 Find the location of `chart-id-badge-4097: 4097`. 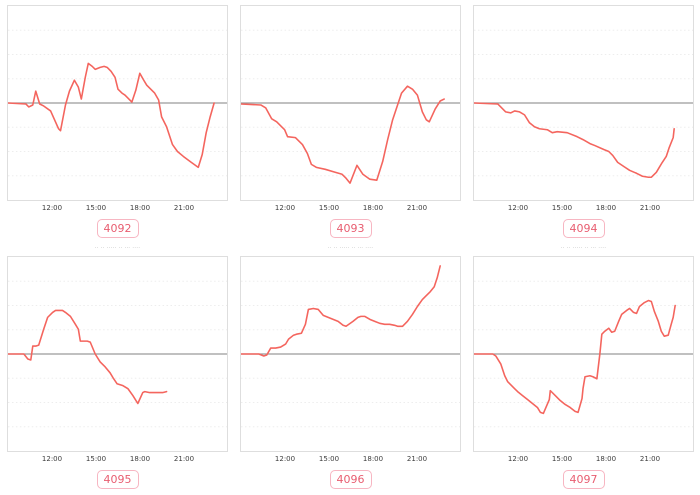

chart-id-badge-4097: 4097 is located at coordinates (583, 479).